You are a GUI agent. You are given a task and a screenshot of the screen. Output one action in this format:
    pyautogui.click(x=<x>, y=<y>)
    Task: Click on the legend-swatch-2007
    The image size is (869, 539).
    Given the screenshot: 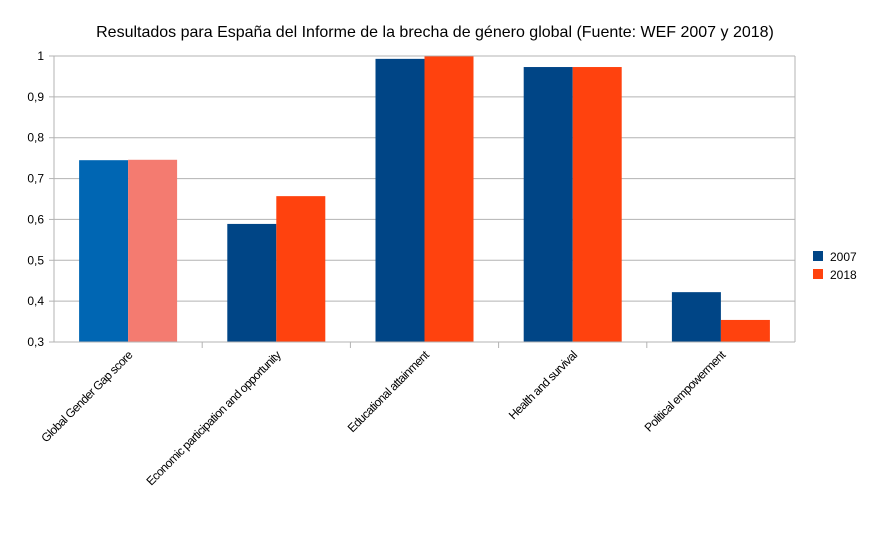 What is the action you would take?
    pyautogui.click(x=818, y=256)
    